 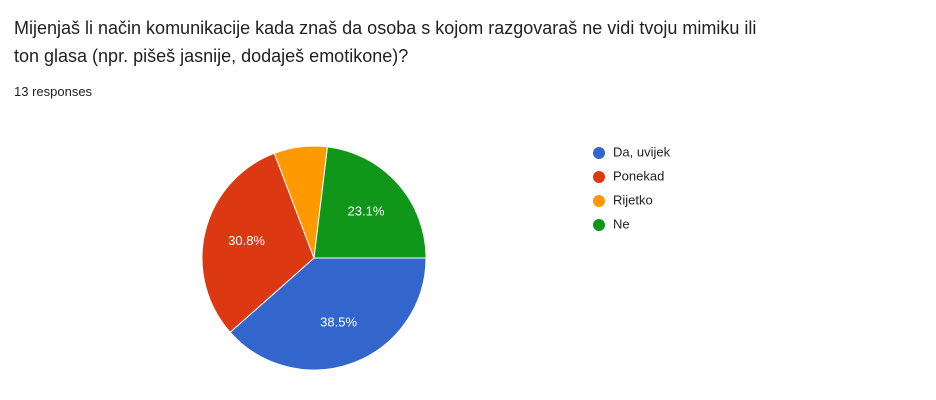 I want to click on slice-label: 30.8%, so click(x=246, y=240).